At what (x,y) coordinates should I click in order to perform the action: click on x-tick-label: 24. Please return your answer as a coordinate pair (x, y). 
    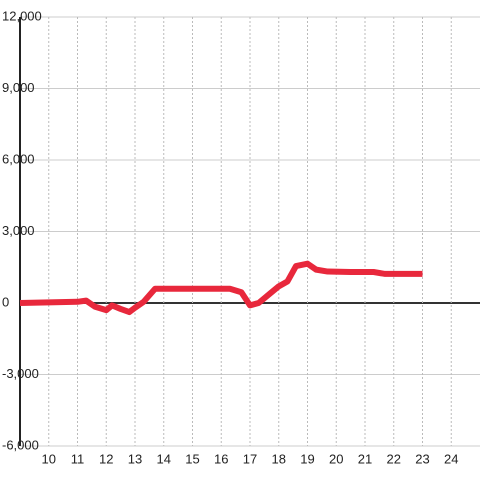
    Looking at the image, I should click on (451, 458).